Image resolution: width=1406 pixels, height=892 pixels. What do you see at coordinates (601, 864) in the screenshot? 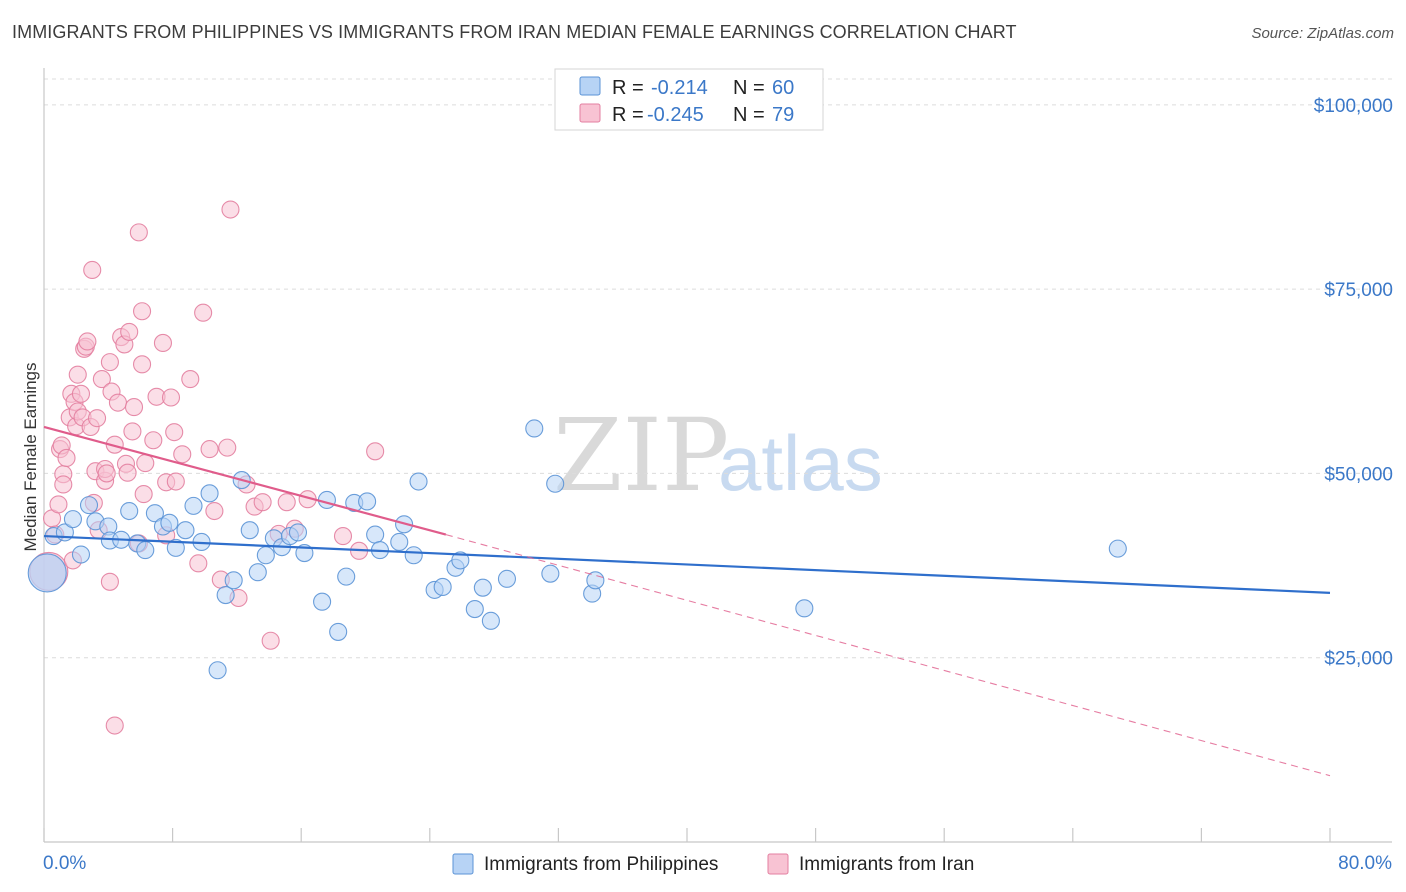
I see `bottom-legend-label-philippines: Immigrants from Philippines` at bounding box center [601, 864].